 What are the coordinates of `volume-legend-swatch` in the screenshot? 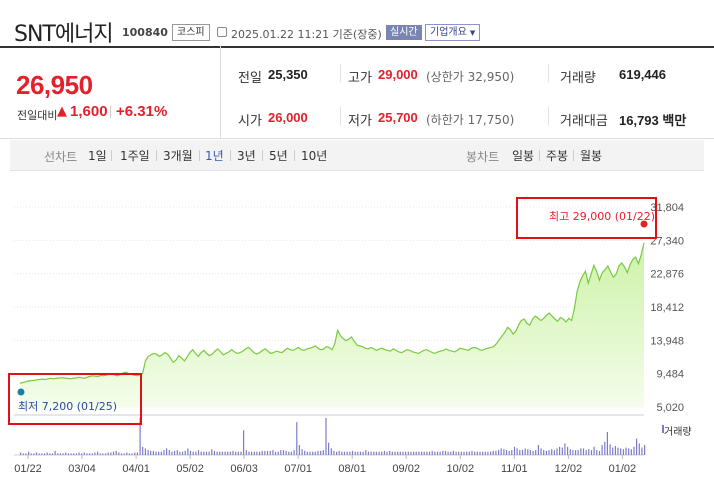 It's located at (663, 429).